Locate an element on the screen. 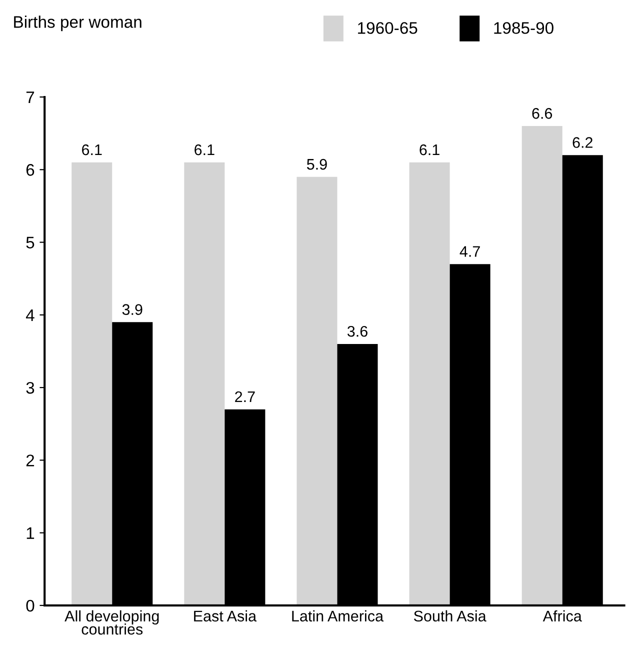  y-tick-label: 6 is located at coordinates (30, 170).